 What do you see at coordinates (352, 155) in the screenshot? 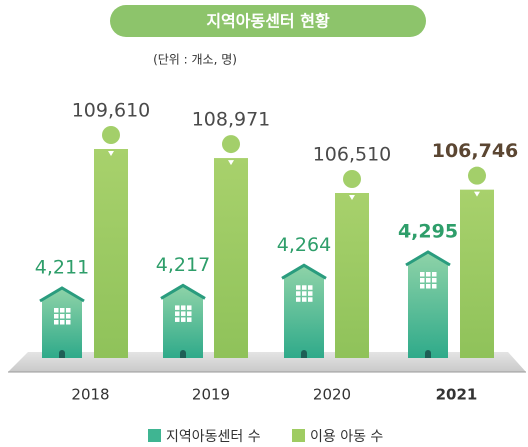
I see `value-label: 106,510` at bounding box center [352, 155].